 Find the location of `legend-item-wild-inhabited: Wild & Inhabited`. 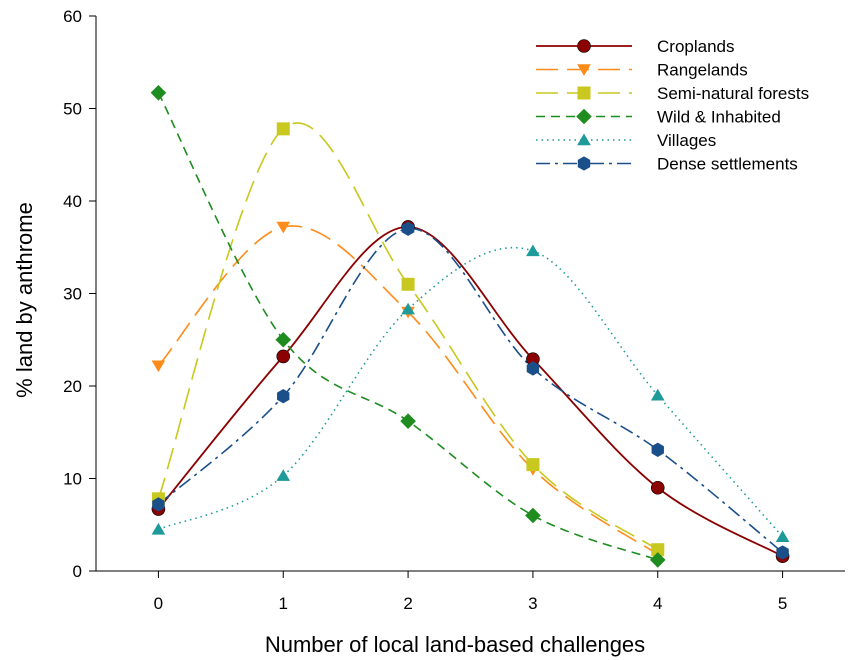

legend-item-wild-inhabited: Wild & Inhabited is located at coordinates (658, 117).